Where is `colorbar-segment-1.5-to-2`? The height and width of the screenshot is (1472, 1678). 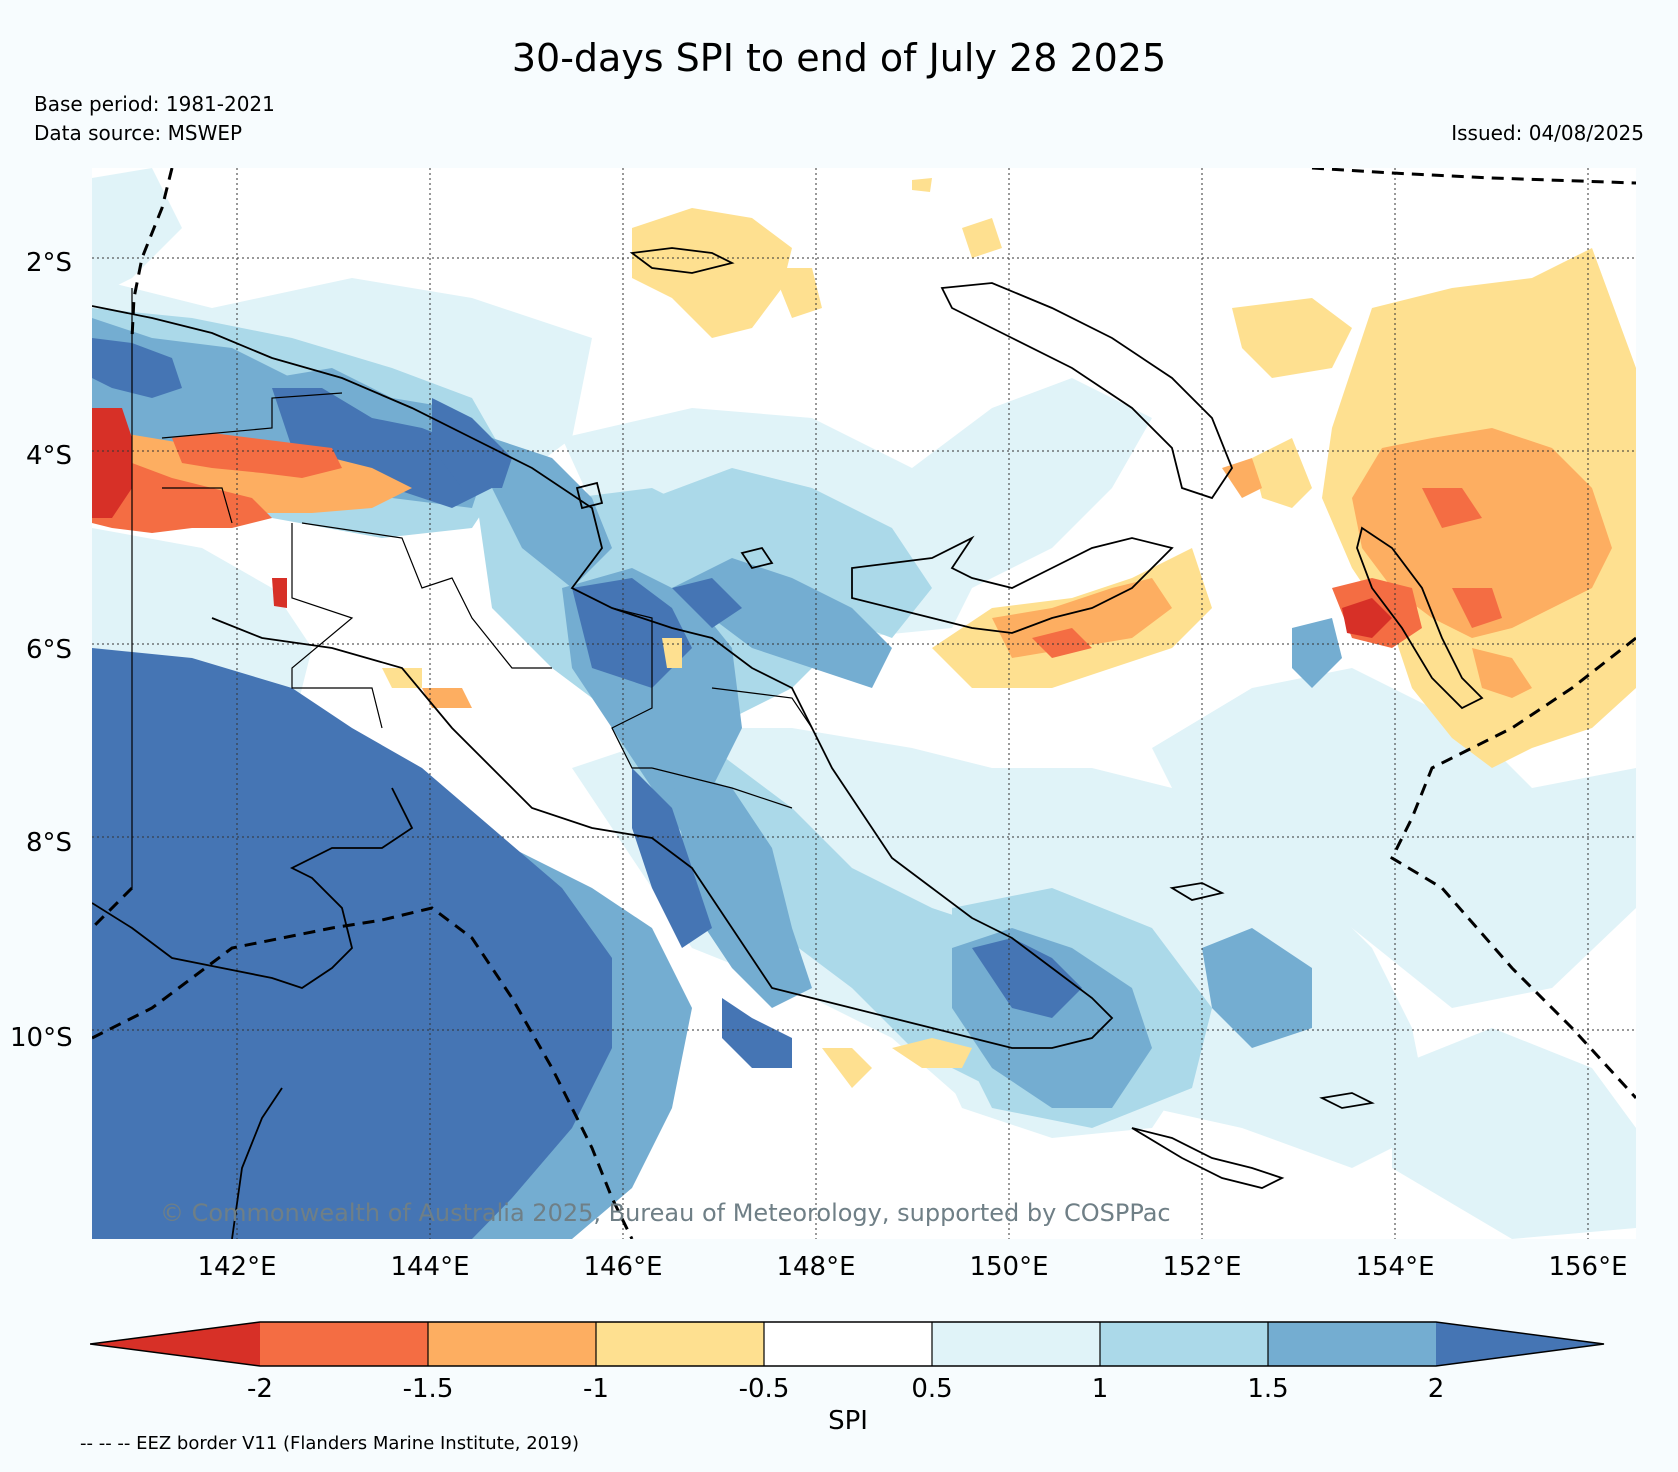 colorbar-segment-1.5-to-2 is located at coordinates (1352, 1344).